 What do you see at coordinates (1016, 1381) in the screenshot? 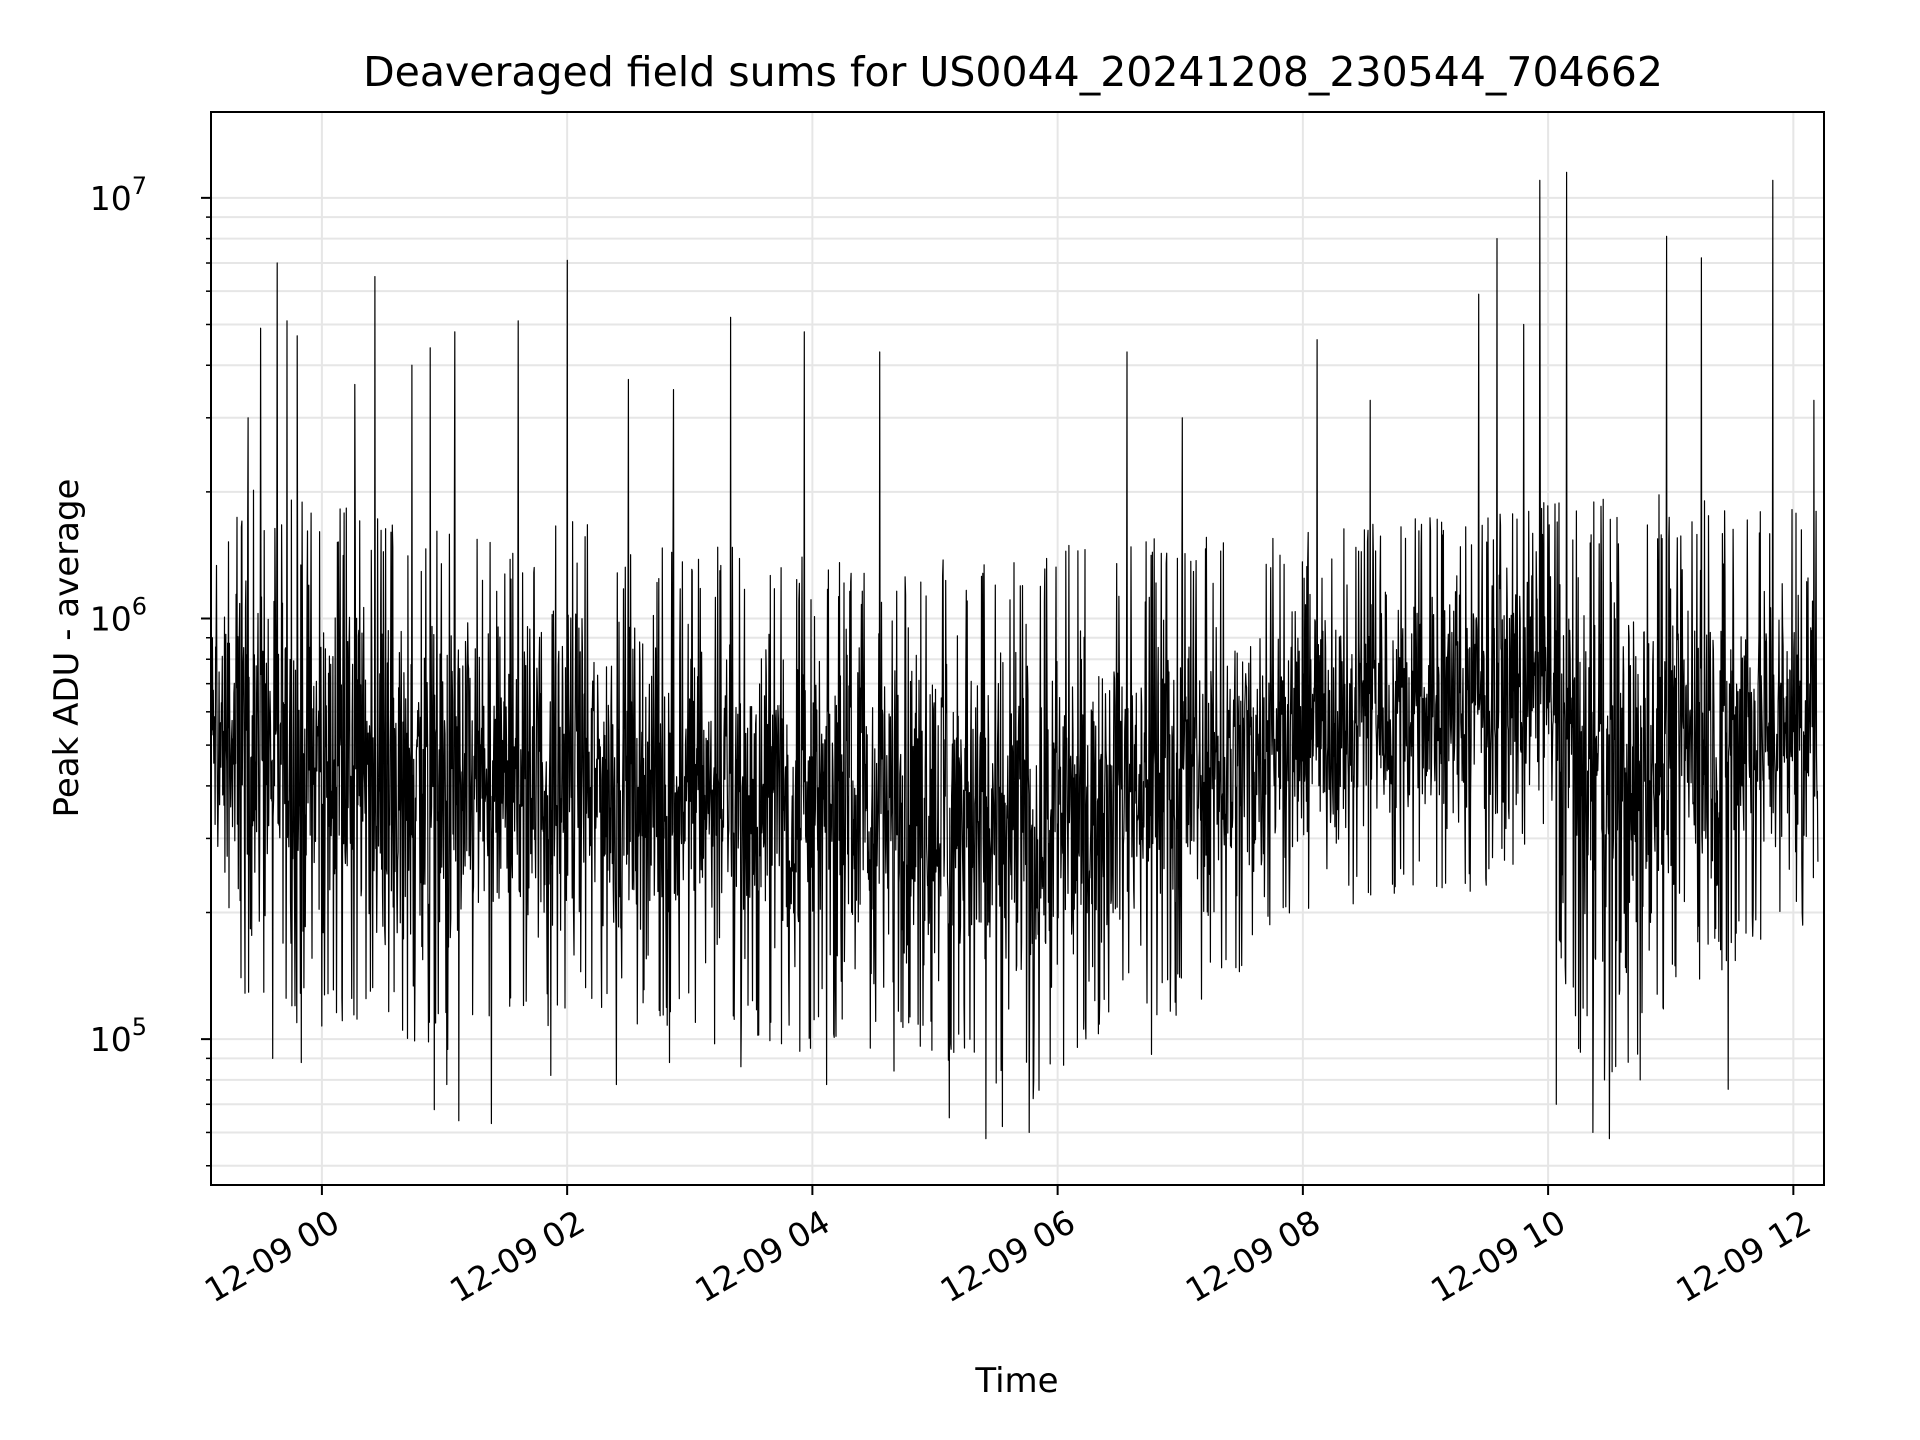
I see `x-axis-label: Time` at bounding box center [1016, 1381].